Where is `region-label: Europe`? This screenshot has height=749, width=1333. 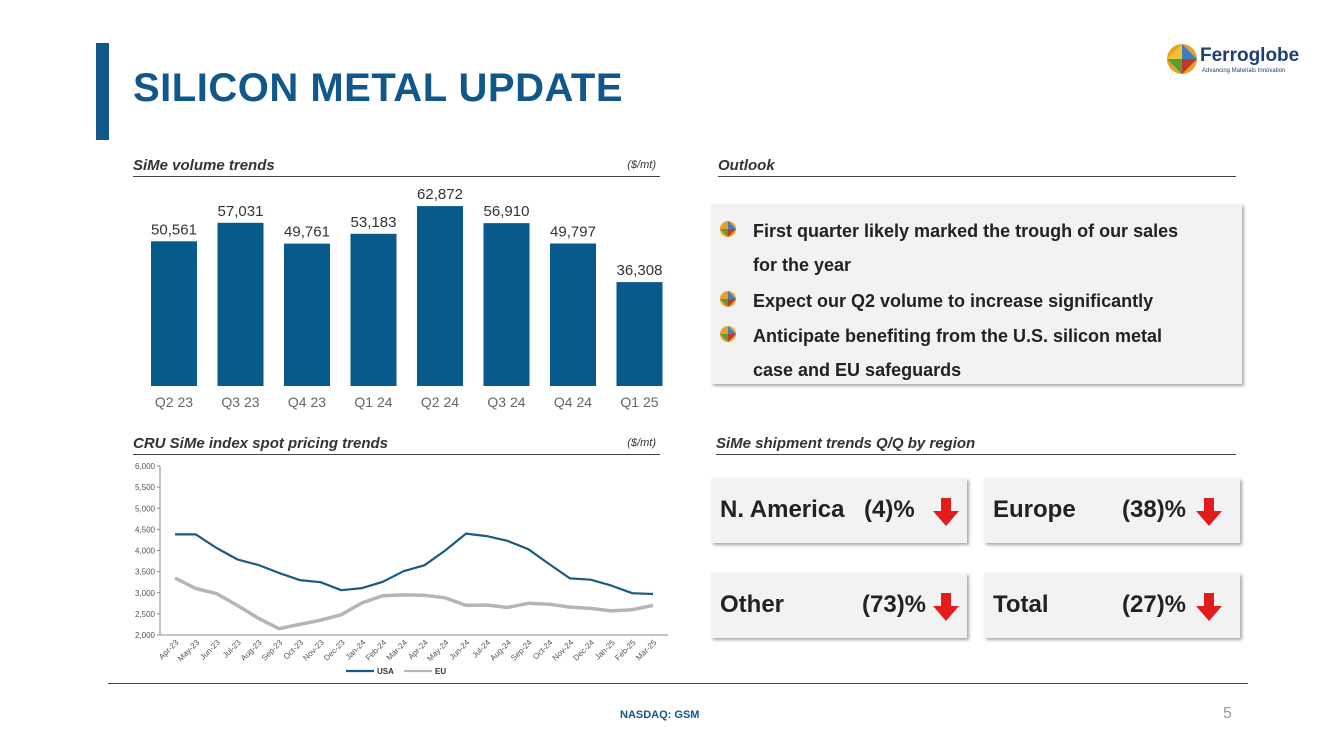 region-label: Europe is located at coordinates (1034, 509).